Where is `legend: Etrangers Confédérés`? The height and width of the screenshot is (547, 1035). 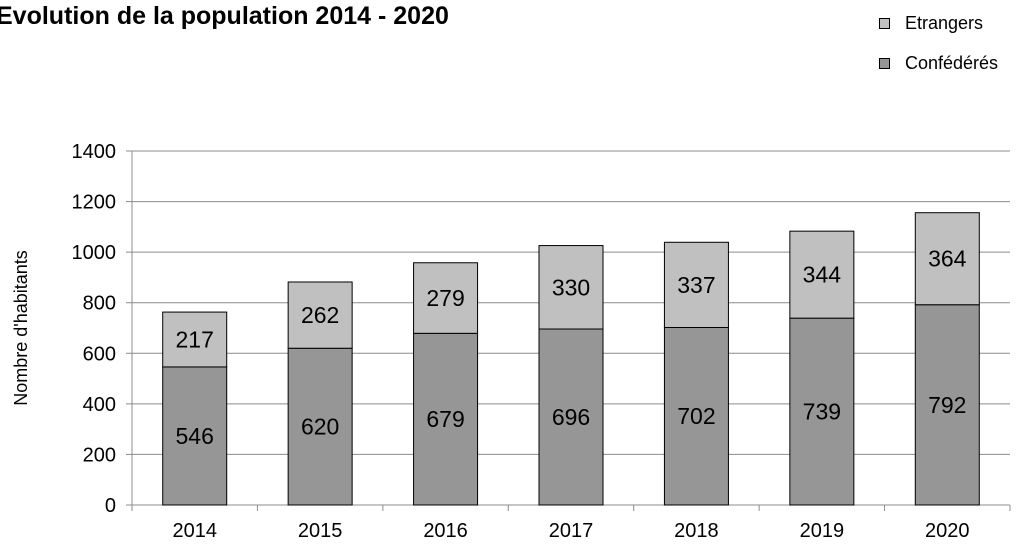
legend: Etrangers Confédérés is located at coordinates (938, 50).